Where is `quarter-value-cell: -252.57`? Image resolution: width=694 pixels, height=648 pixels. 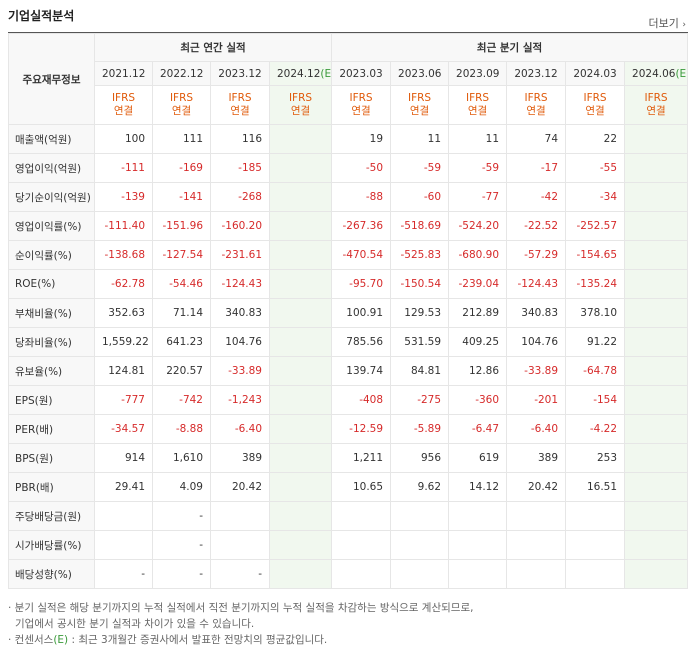 quarter-value-cell: -252.57 is located at coordinates (595, 226).